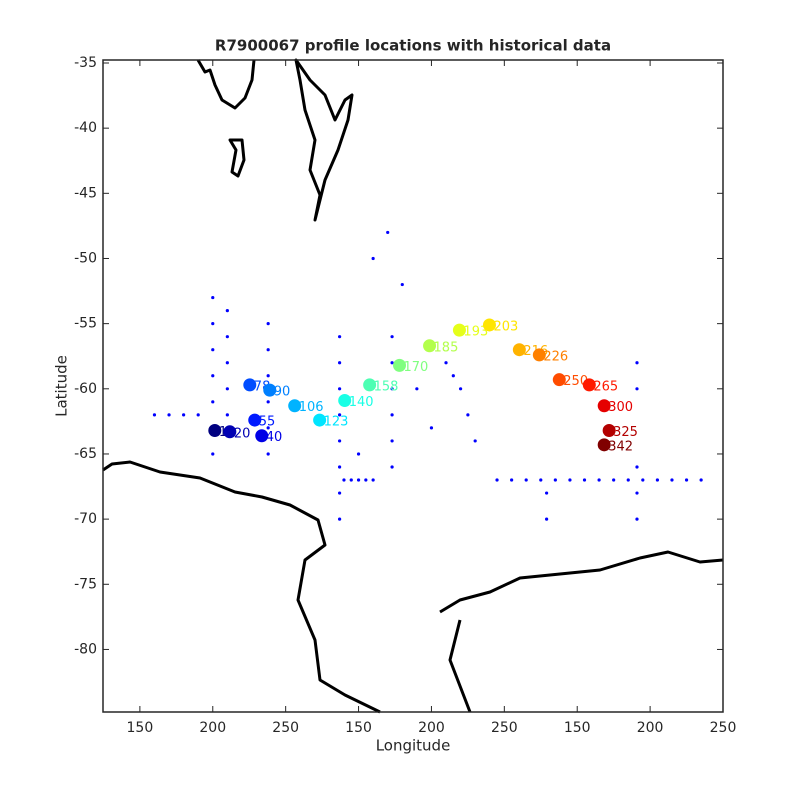 This screenshot has width=800, height=800. I want to click on profile-label: 40, so click(274, 437).